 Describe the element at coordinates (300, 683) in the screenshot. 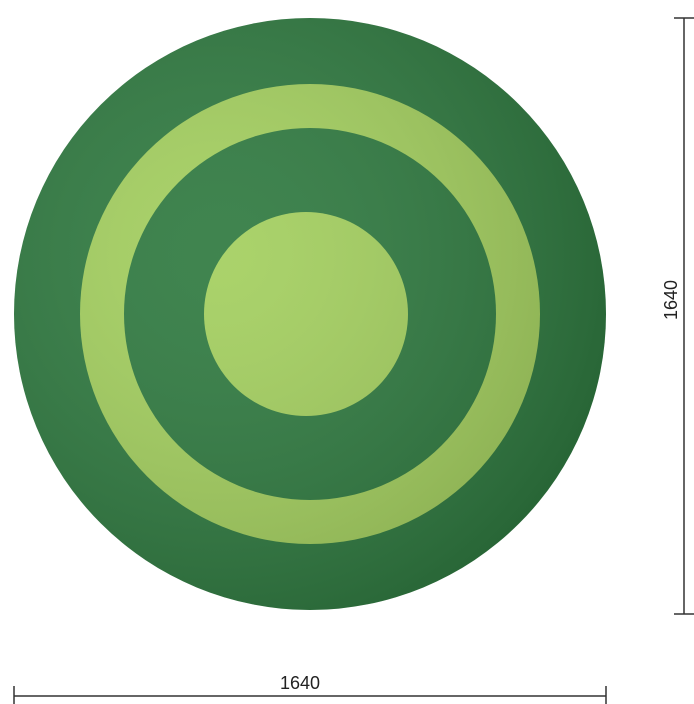

I see `width-label: 1640` at that location.